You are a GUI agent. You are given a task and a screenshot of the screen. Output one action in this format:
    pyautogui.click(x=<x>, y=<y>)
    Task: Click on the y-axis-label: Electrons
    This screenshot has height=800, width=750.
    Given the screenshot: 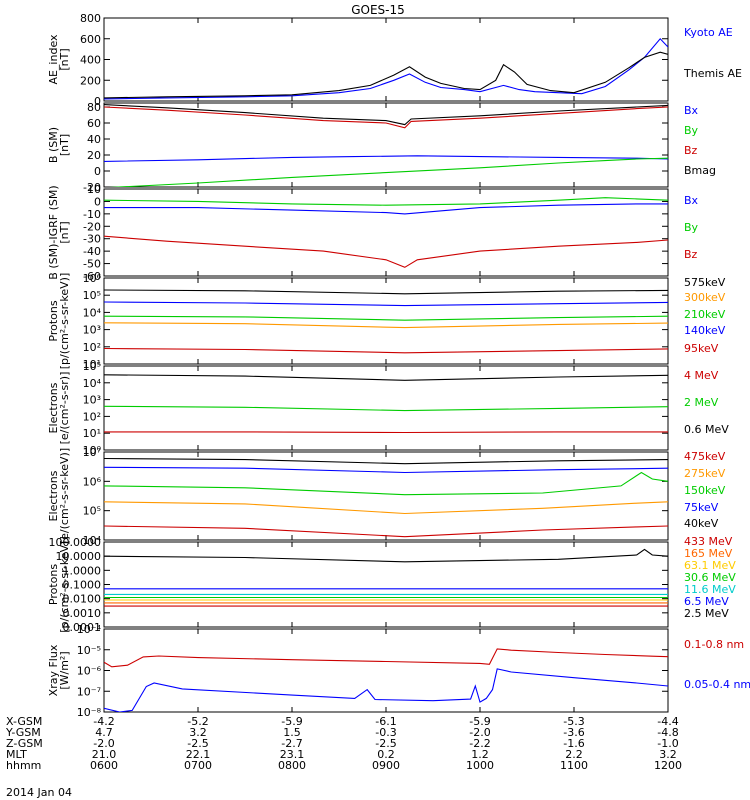 What is the action you would take?
    pyautogui.click(x=53, y=407)
    